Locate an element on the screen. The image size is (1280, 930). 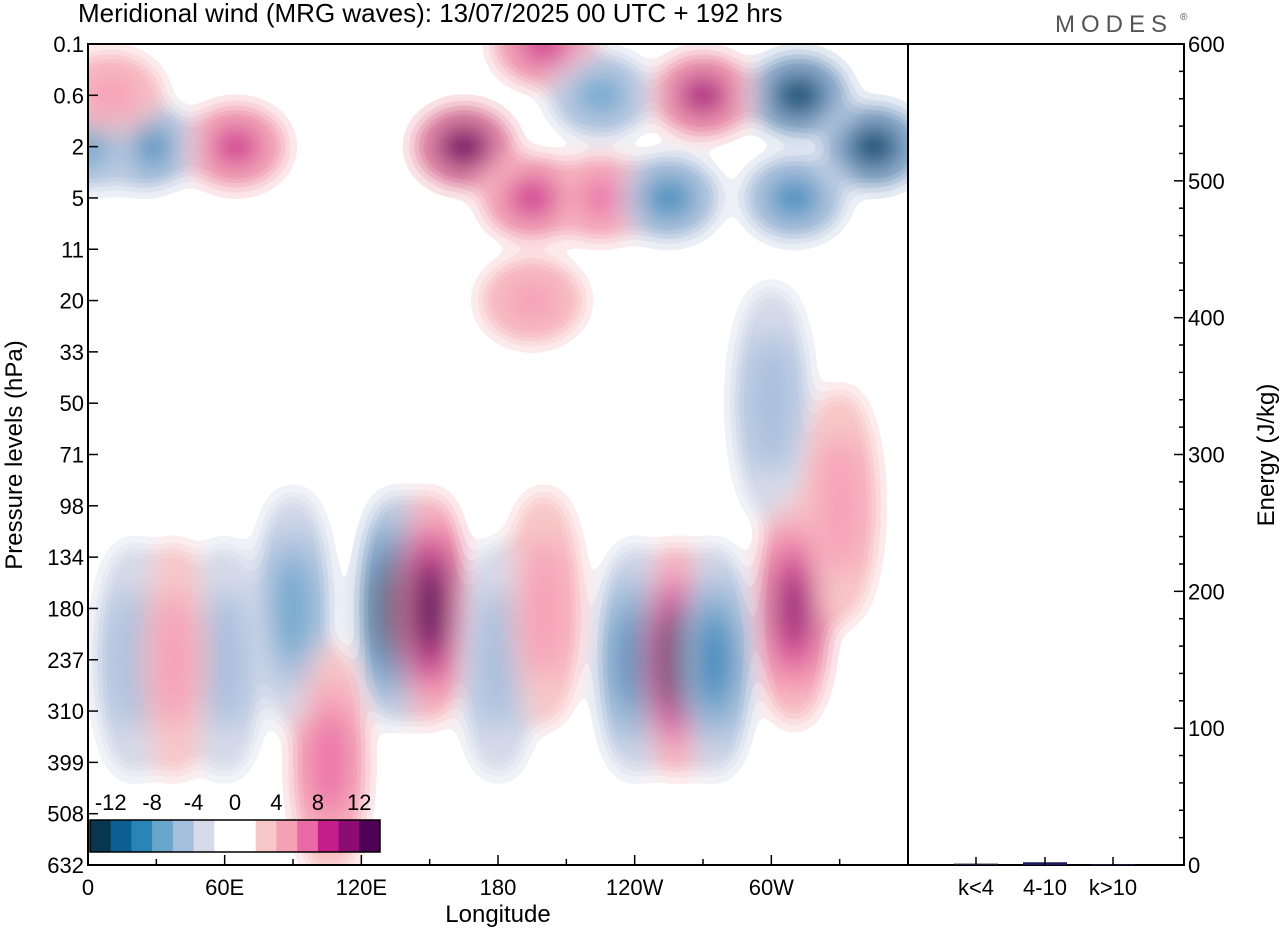
energy-tick-label: 400 is located at coordinates (1206, 318).